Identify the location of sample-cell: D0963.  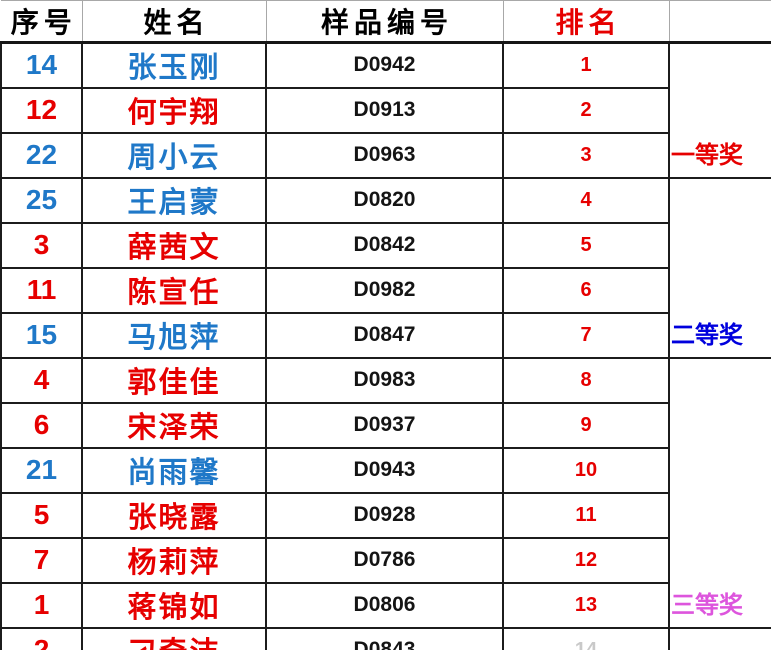
(384, 155).